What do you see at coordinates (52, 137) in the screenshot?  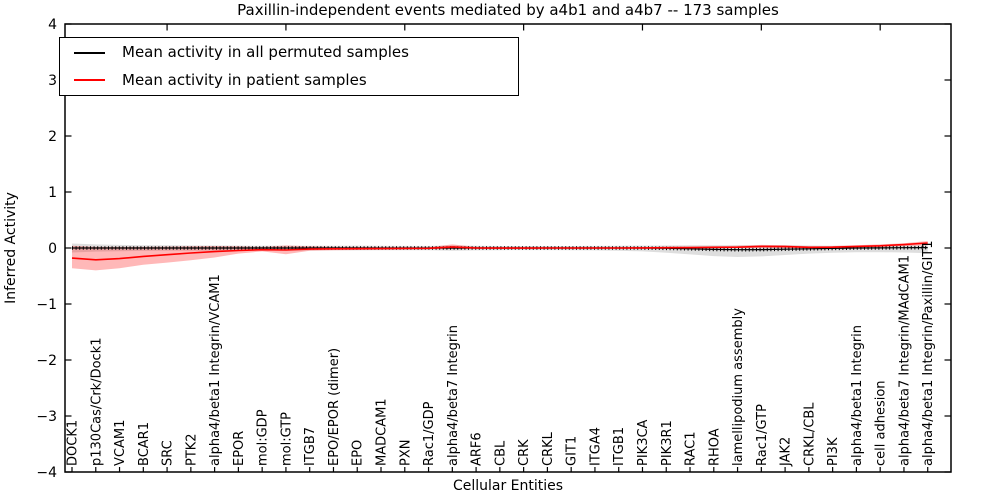 I see `y-tick-label: 2` at bounding box center [52, 137].